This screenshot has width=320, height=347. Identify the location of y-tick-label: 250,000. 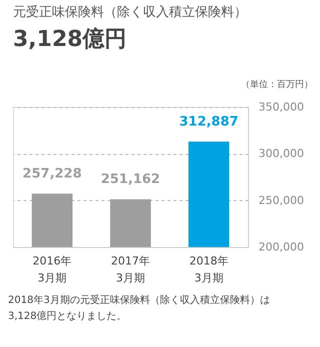
(281, 200).